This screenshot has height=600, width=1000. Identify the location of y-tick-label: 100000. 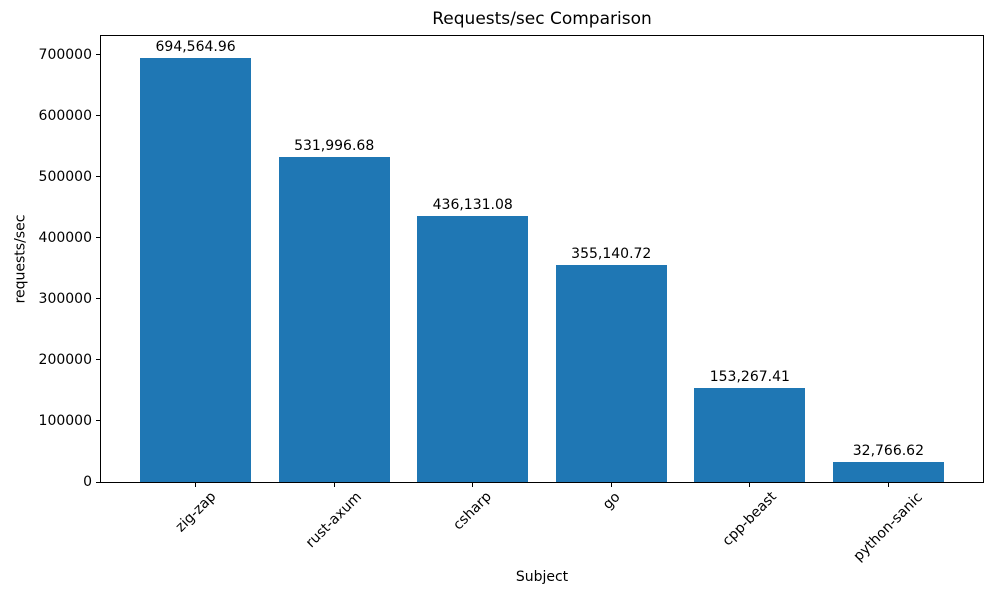
(65, 420).